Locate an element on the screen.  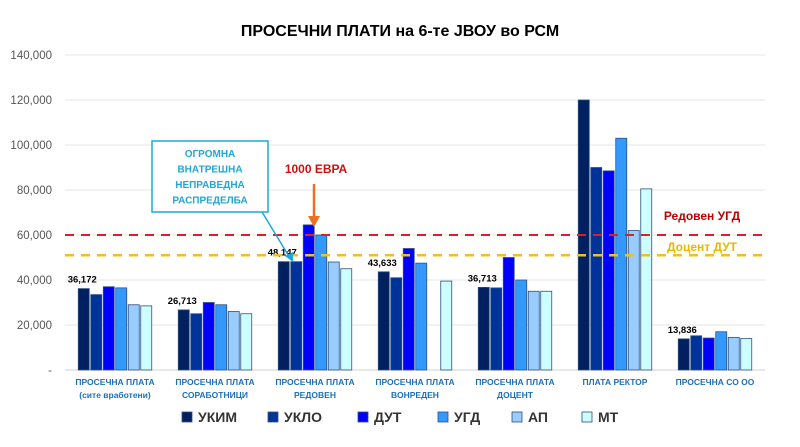
callout-pointer is located at coordinates (276, 235).